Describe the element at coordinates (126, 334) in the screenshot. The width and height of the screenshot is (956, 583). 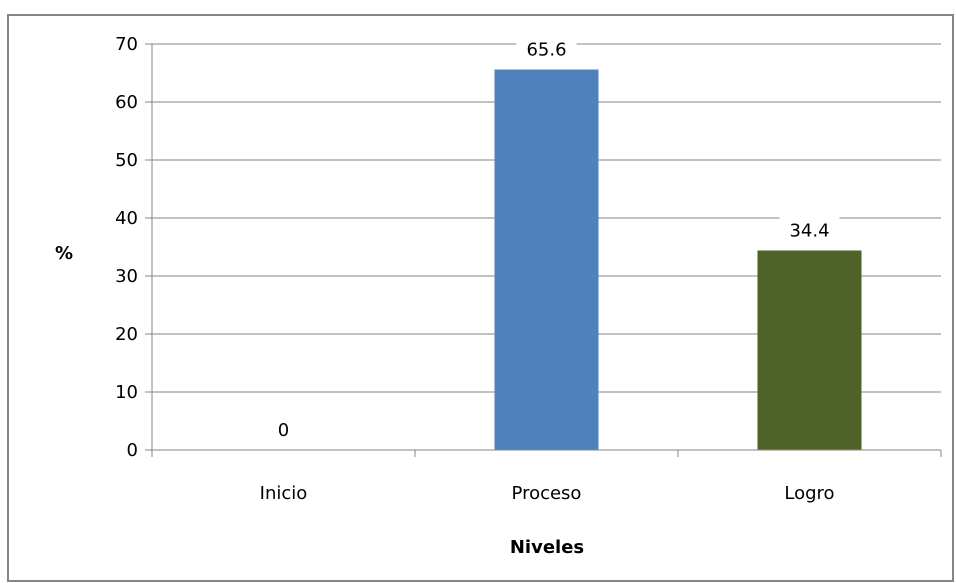
I see `y-tick-label: 20` at that location.